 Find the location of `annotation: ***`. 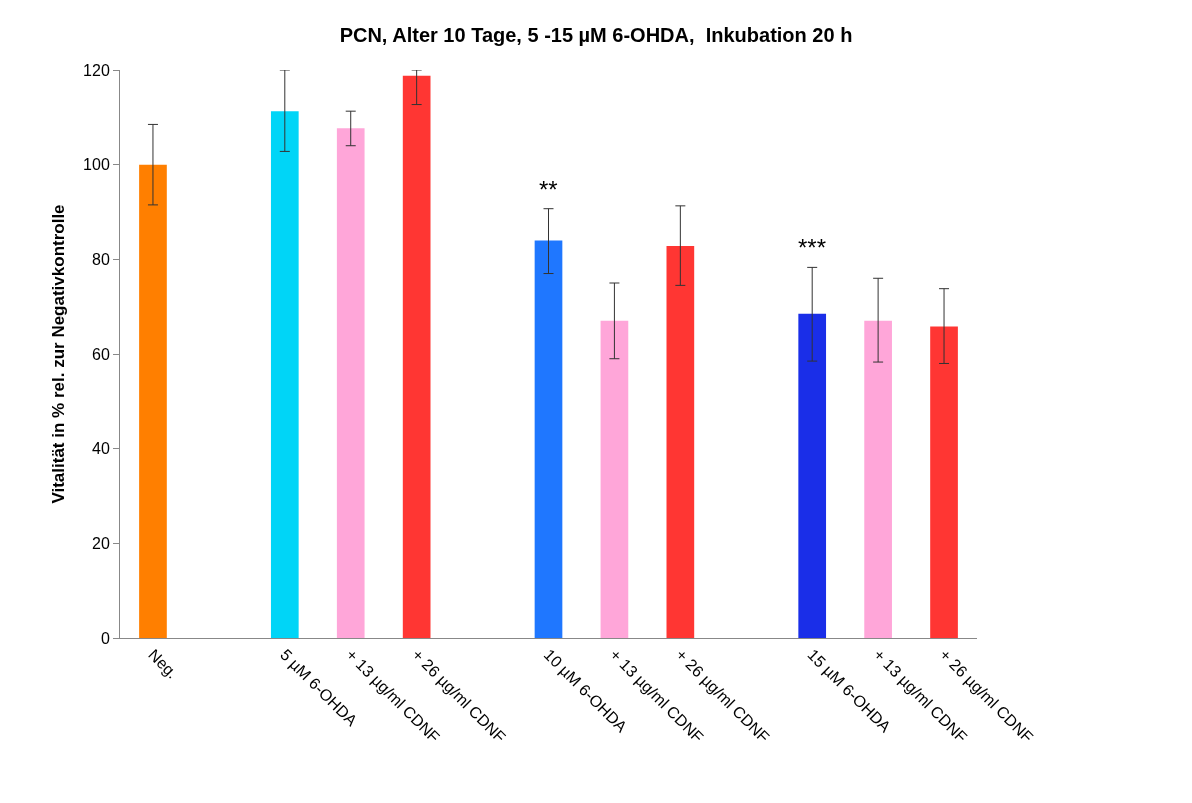

annotation: *** is located at coordinates (812, 247).